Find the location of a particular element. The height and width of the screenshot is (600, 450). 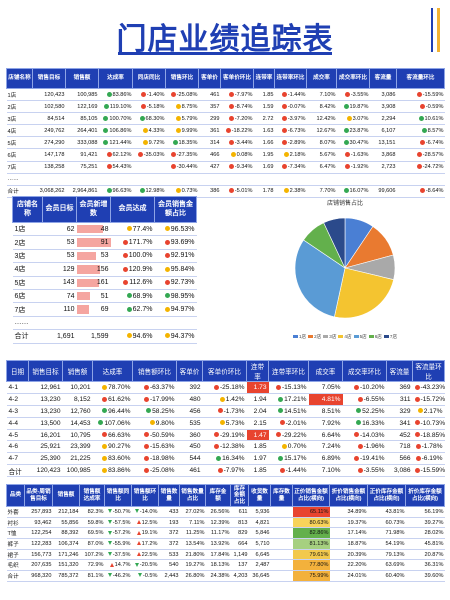

cell-value: 92.91% is located at coordinates (182, 256).